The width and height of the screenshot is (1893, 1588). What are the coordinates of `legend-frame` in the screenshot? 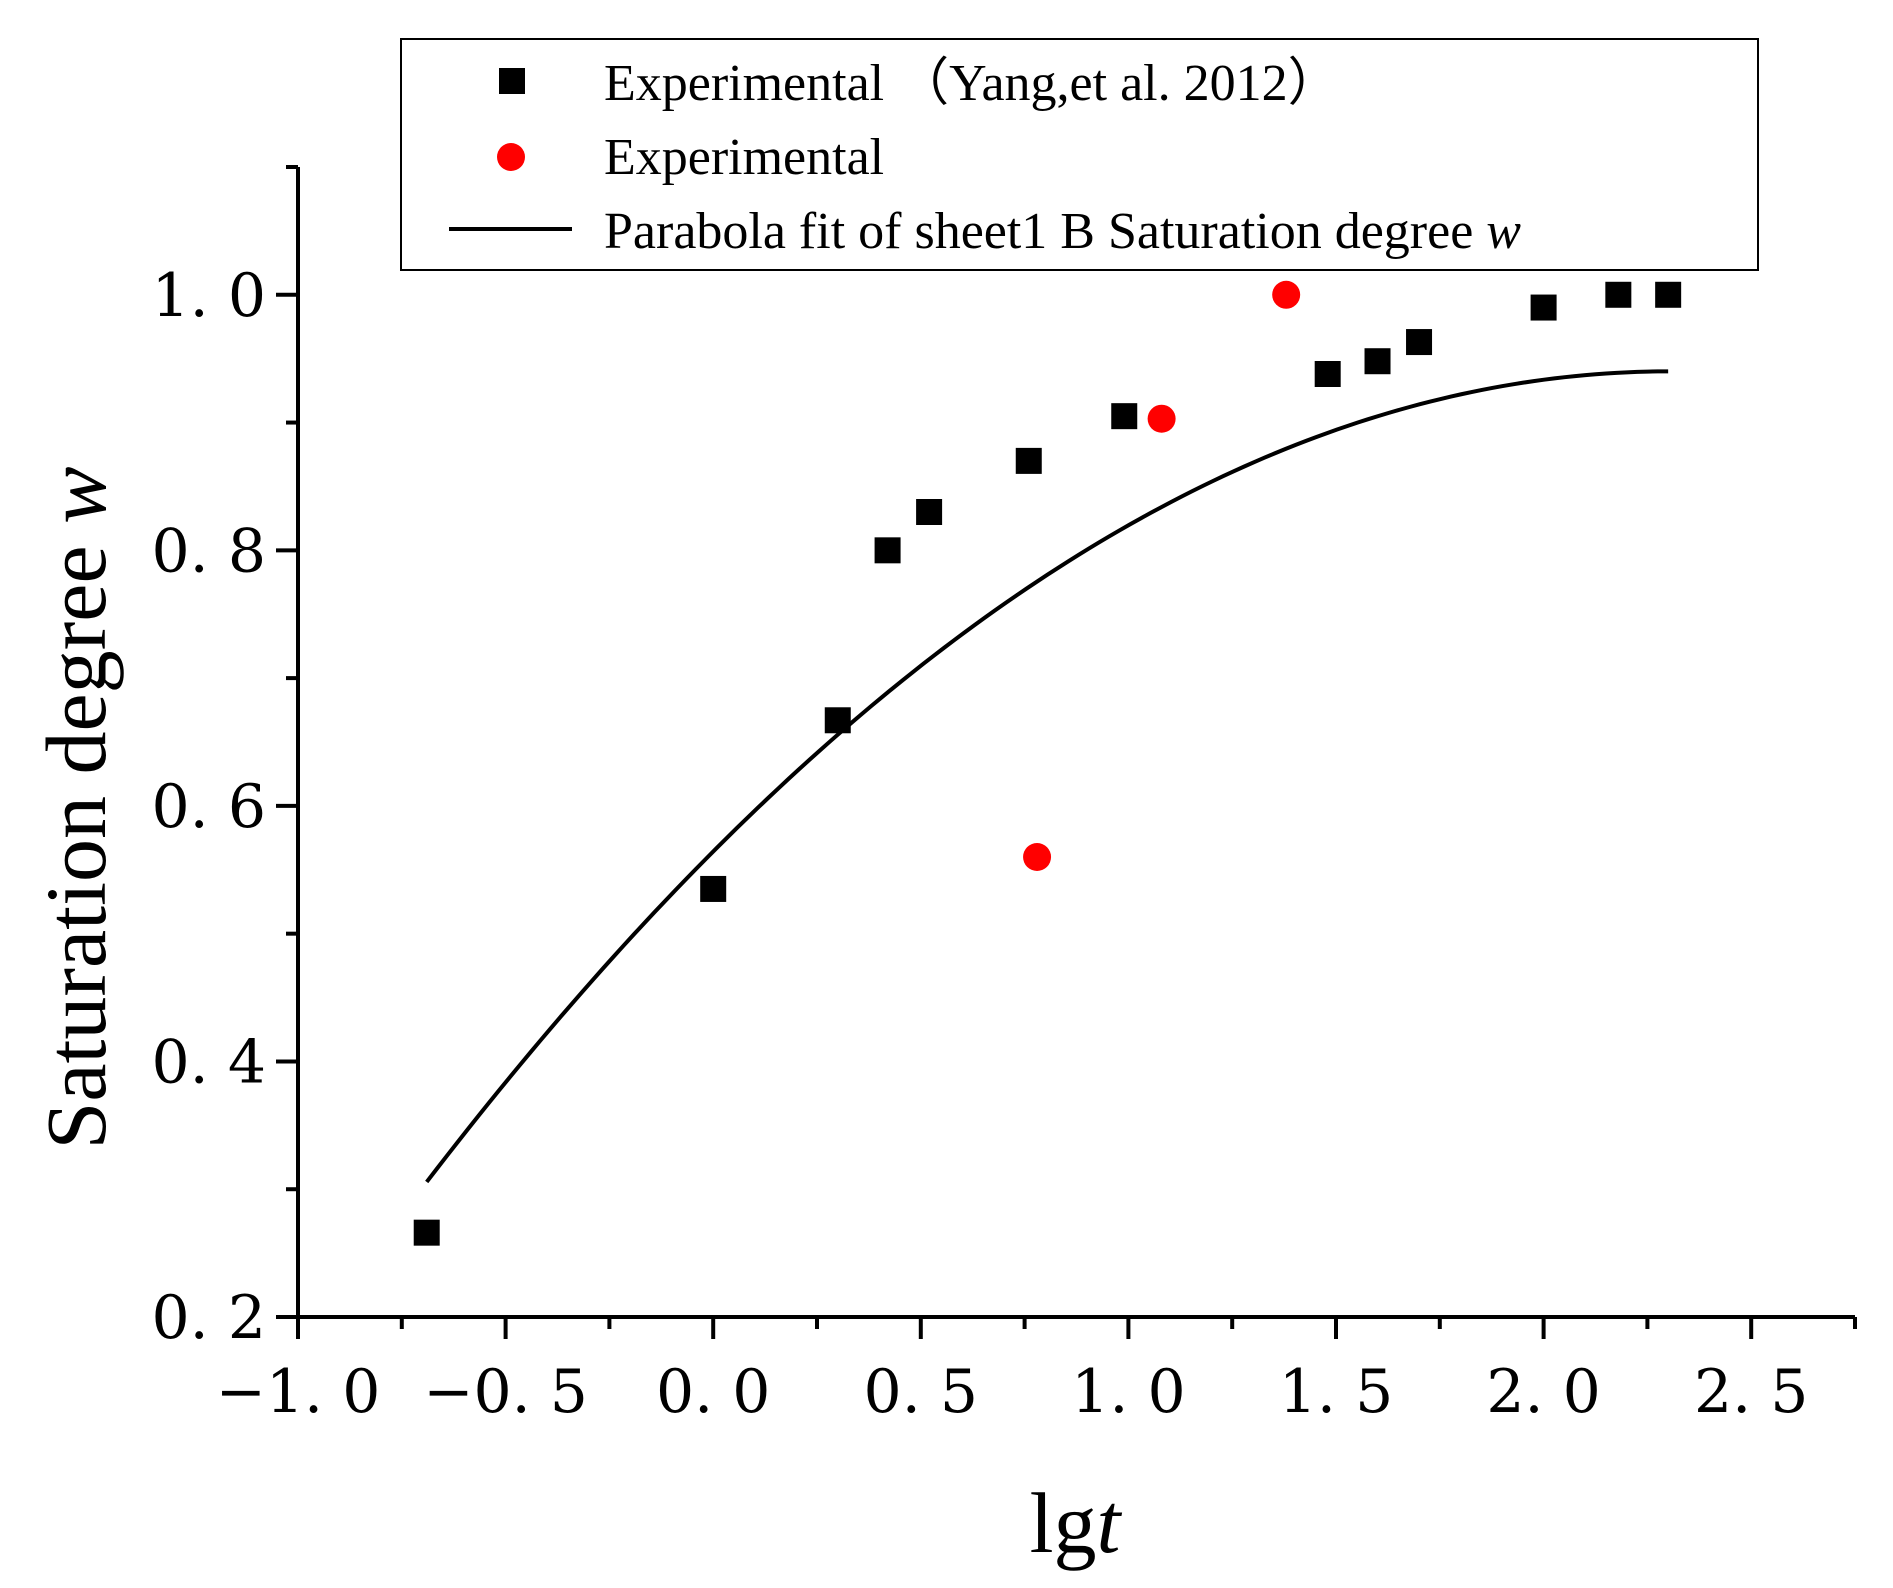 It's located at (1079, 154).